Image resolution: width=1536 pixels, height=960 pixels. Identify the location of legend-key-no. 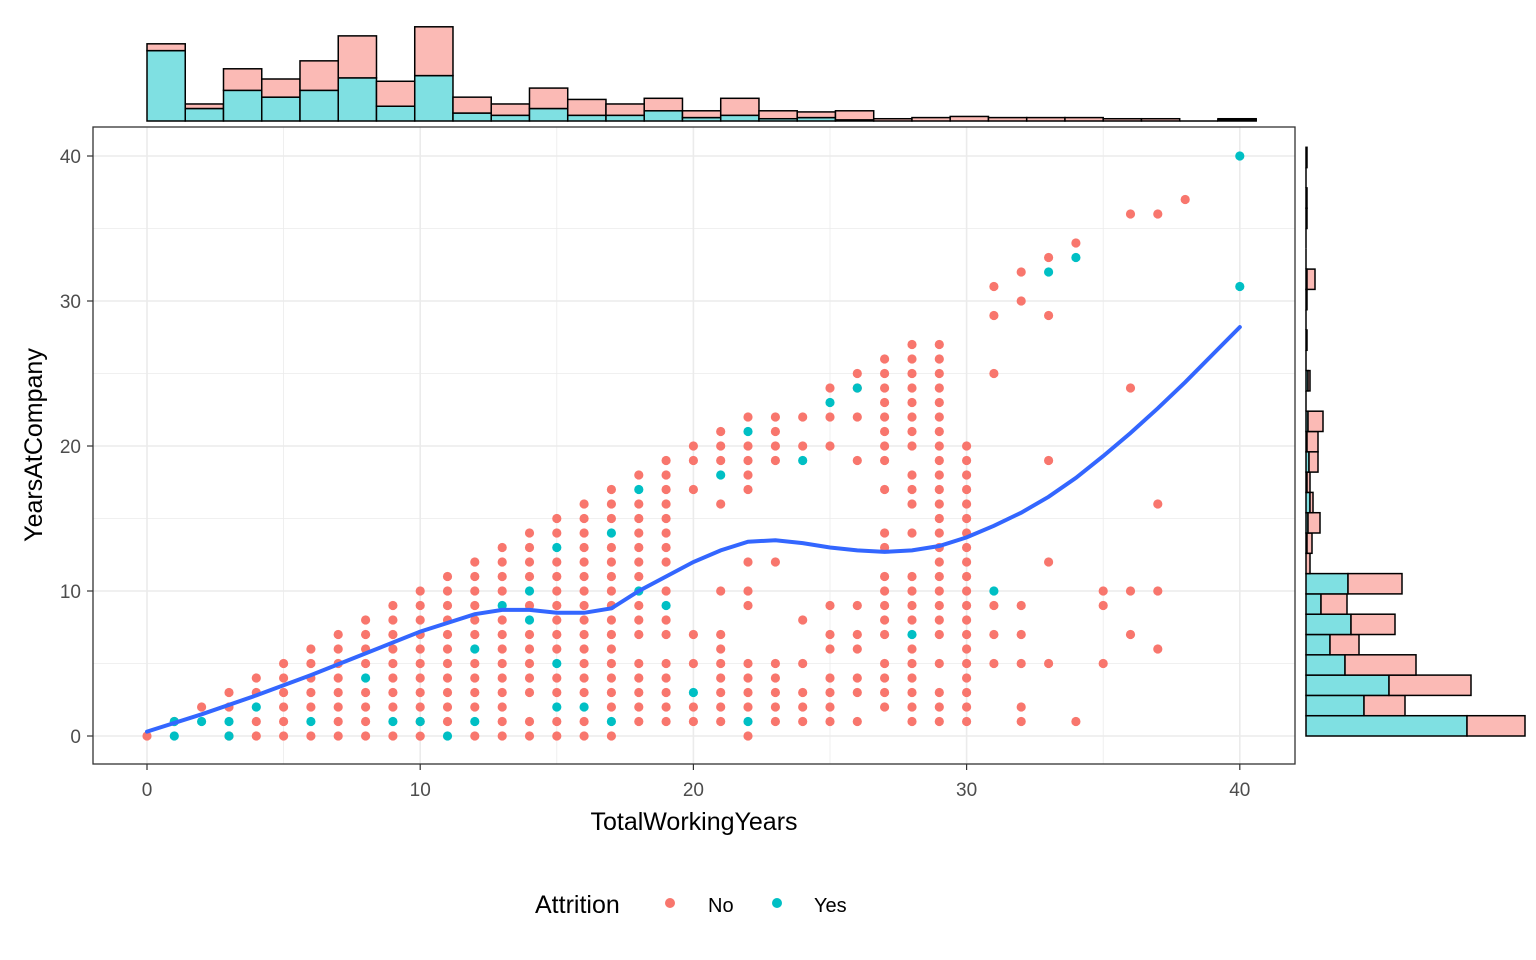
(670, 903).